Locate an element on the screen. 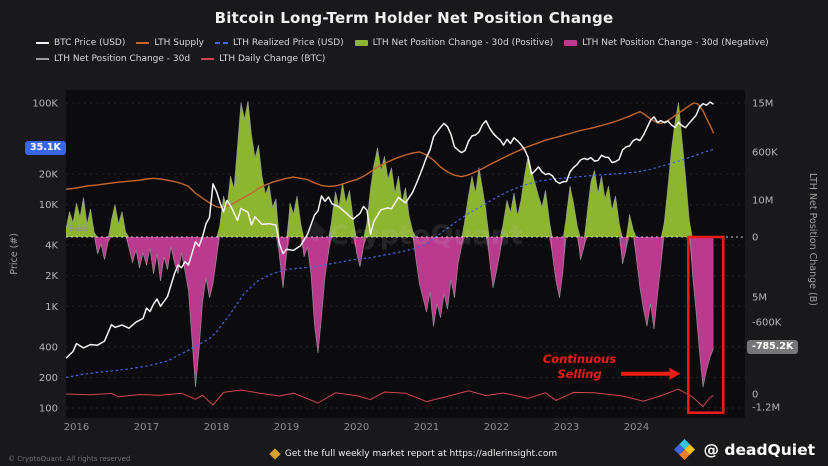  legend-item-npc-positive: LTH Net Position Change - 30d (Positive) is located at coordinates (454, 43).